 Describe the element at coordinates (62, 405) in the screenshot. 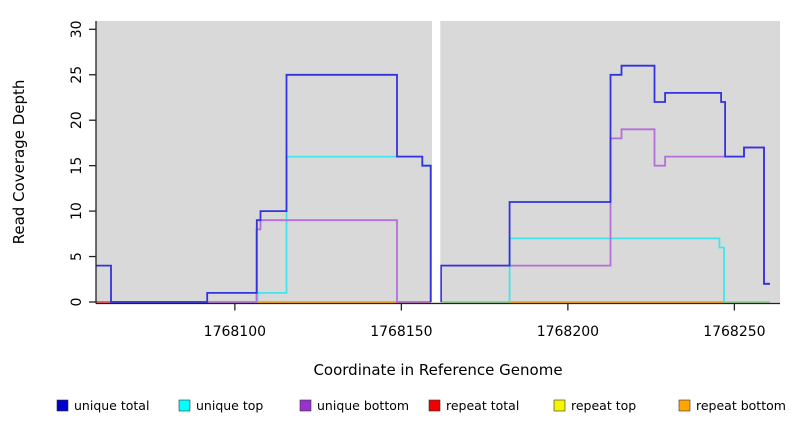

I see `legend-swatch-unique-total` at that location.